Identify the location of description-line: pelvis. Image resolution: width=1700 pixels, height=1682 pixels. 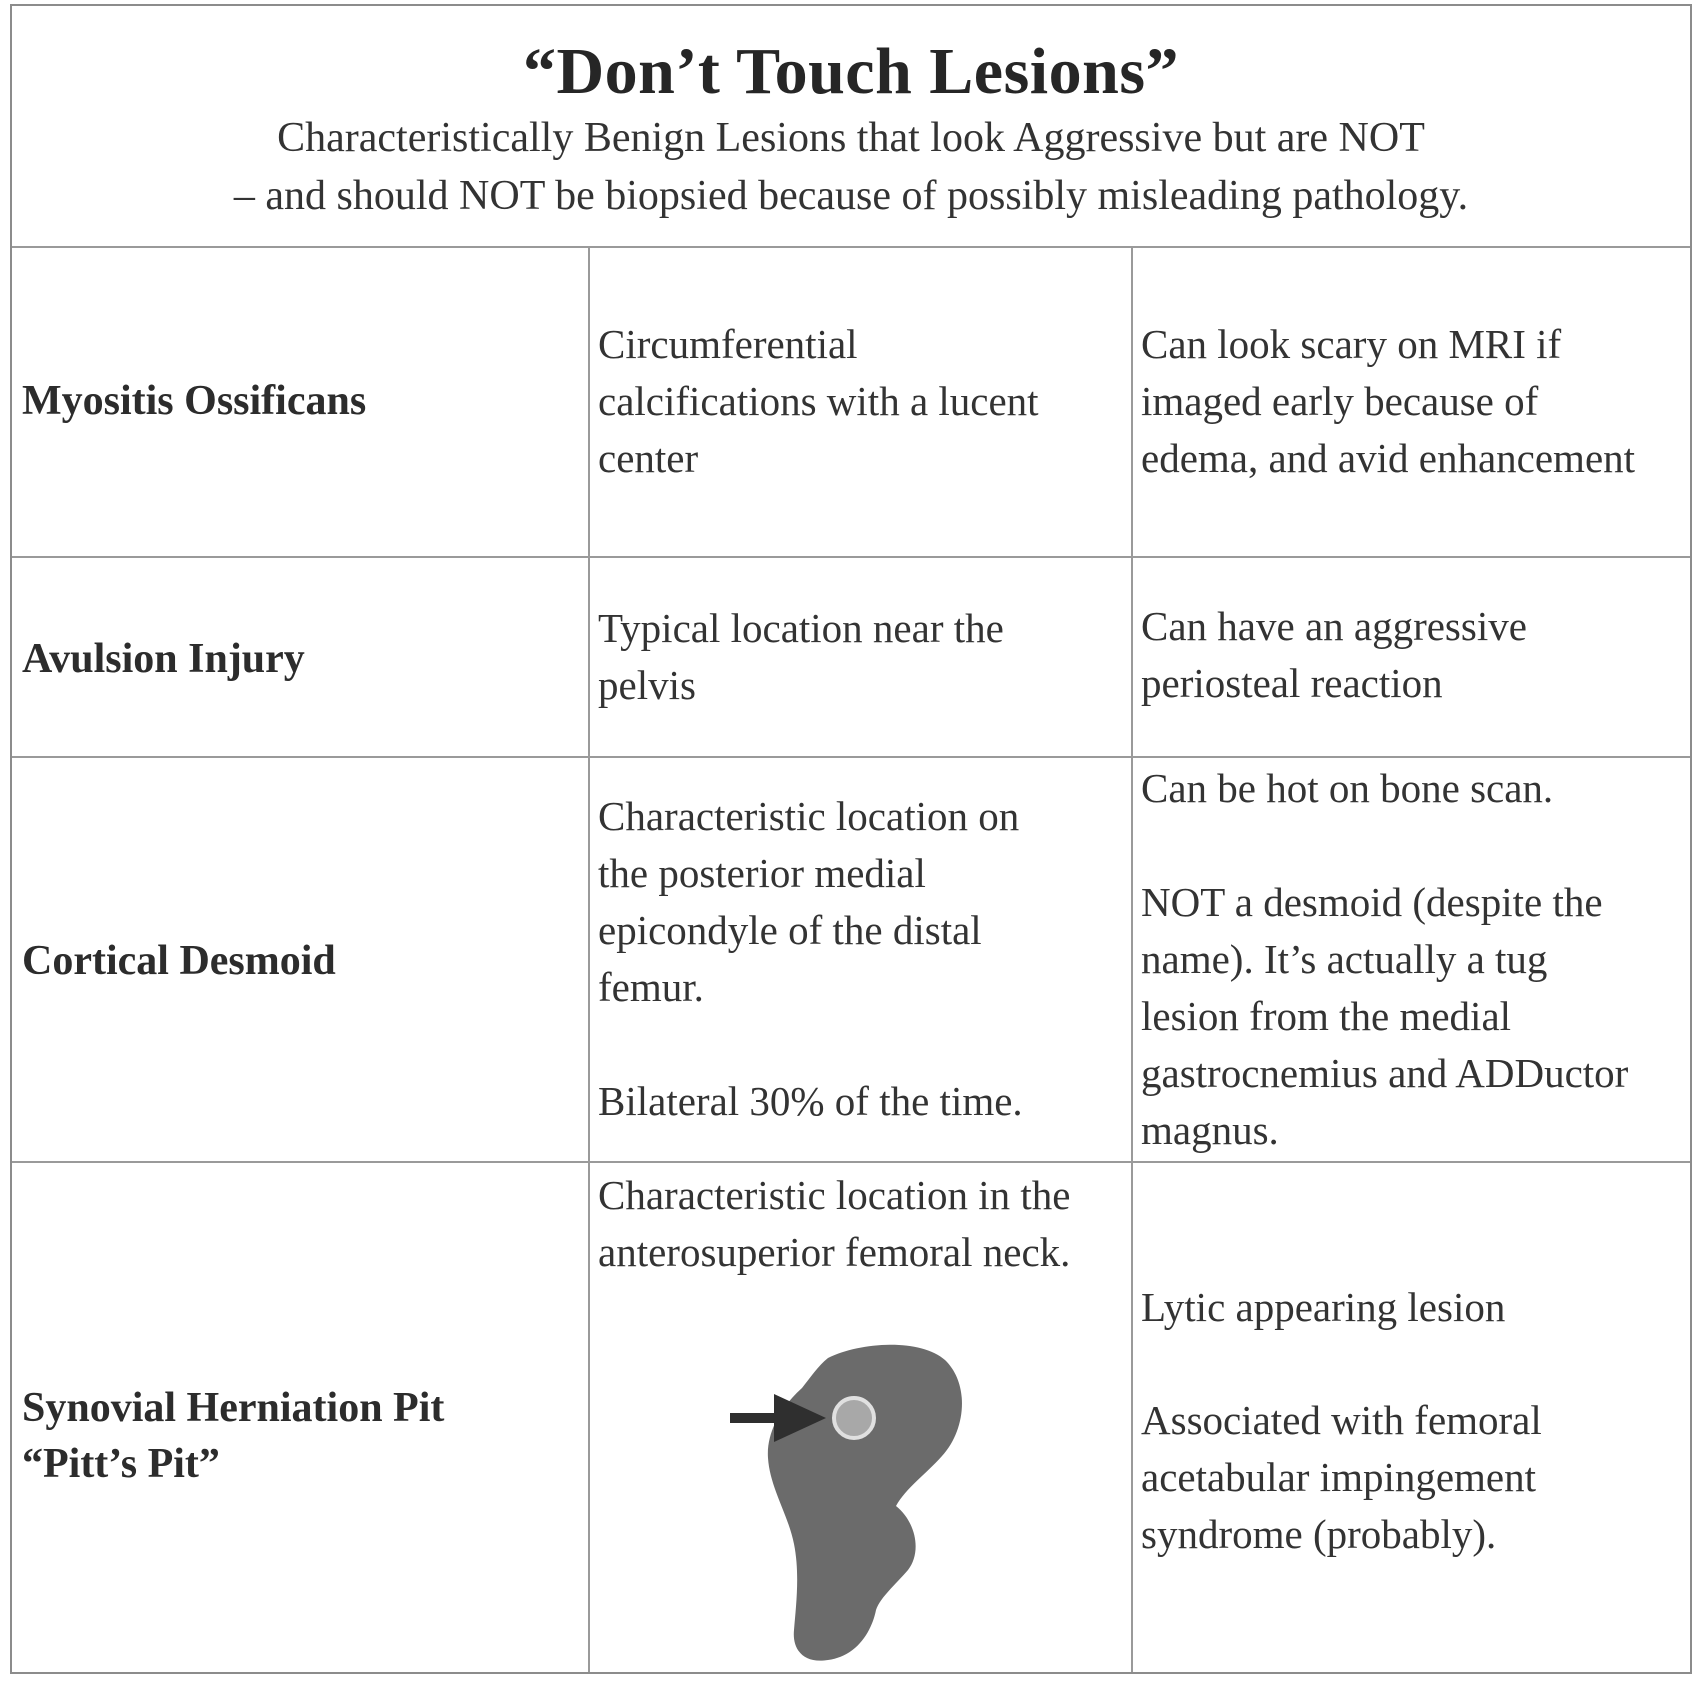
(647, 685).